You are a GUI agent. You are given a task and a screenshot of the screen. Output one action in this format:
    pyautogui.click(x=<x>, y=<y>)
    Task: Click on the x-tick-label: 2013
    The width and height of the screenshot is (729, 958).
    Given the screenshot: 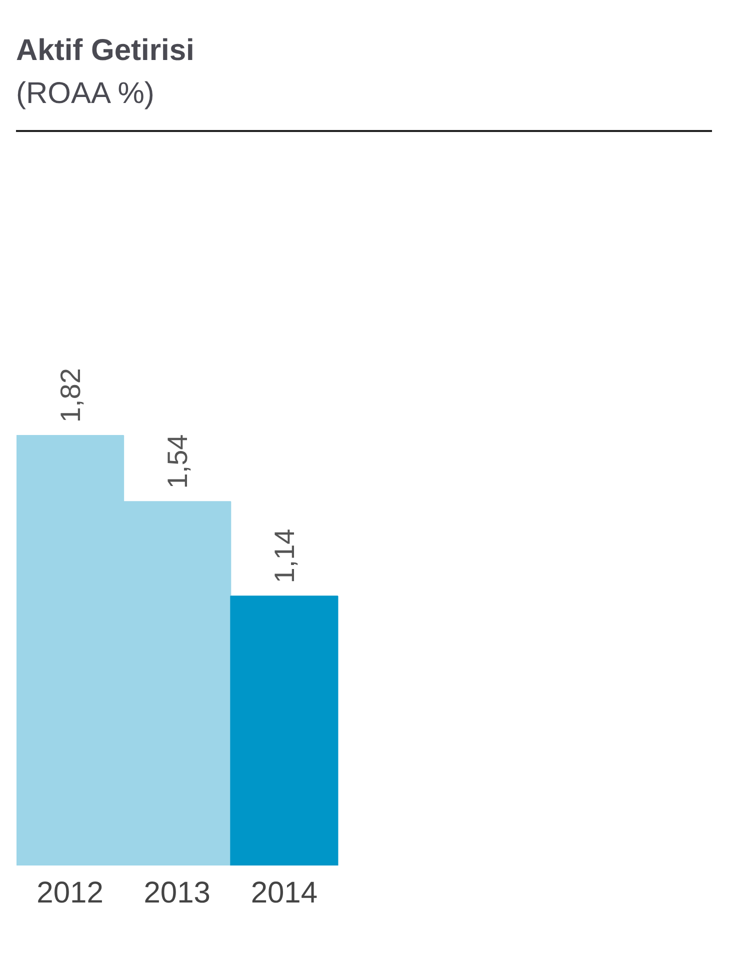 What is the action you would take?
    pyautogui.click(x=177, y=893)
    